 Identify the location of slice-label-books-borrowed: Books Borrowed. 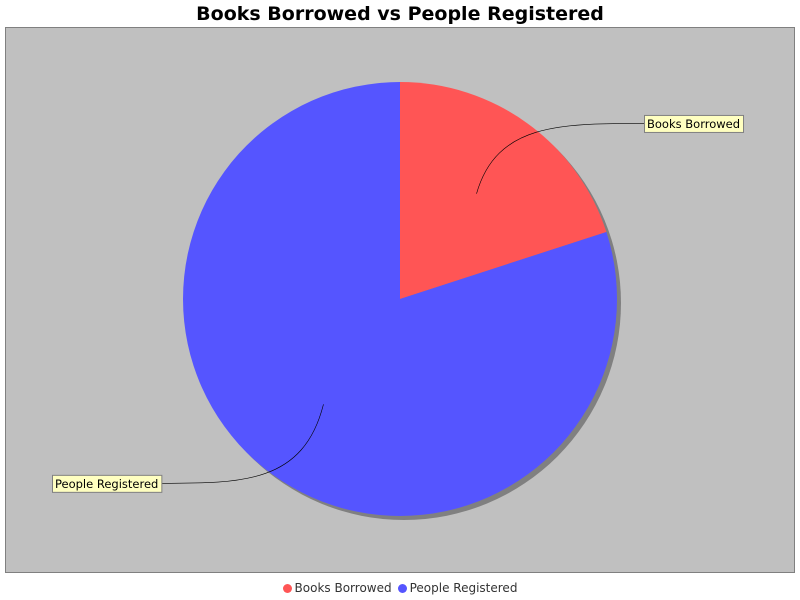
(693, 124).